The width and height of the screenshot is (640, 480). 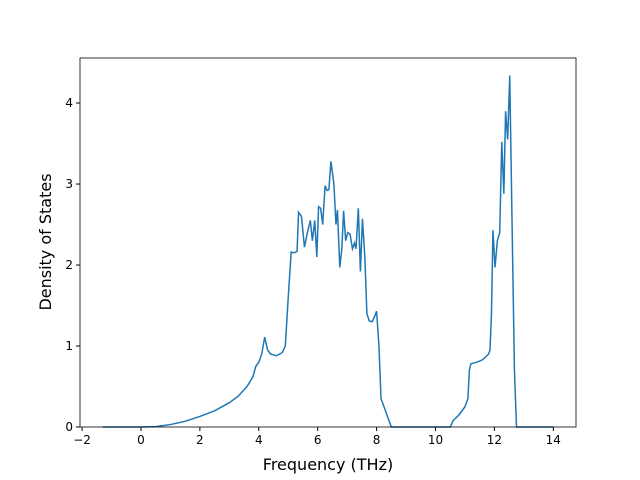 I want to click on x-axis-label: Frequency (THz), so click(x=328, y=464).